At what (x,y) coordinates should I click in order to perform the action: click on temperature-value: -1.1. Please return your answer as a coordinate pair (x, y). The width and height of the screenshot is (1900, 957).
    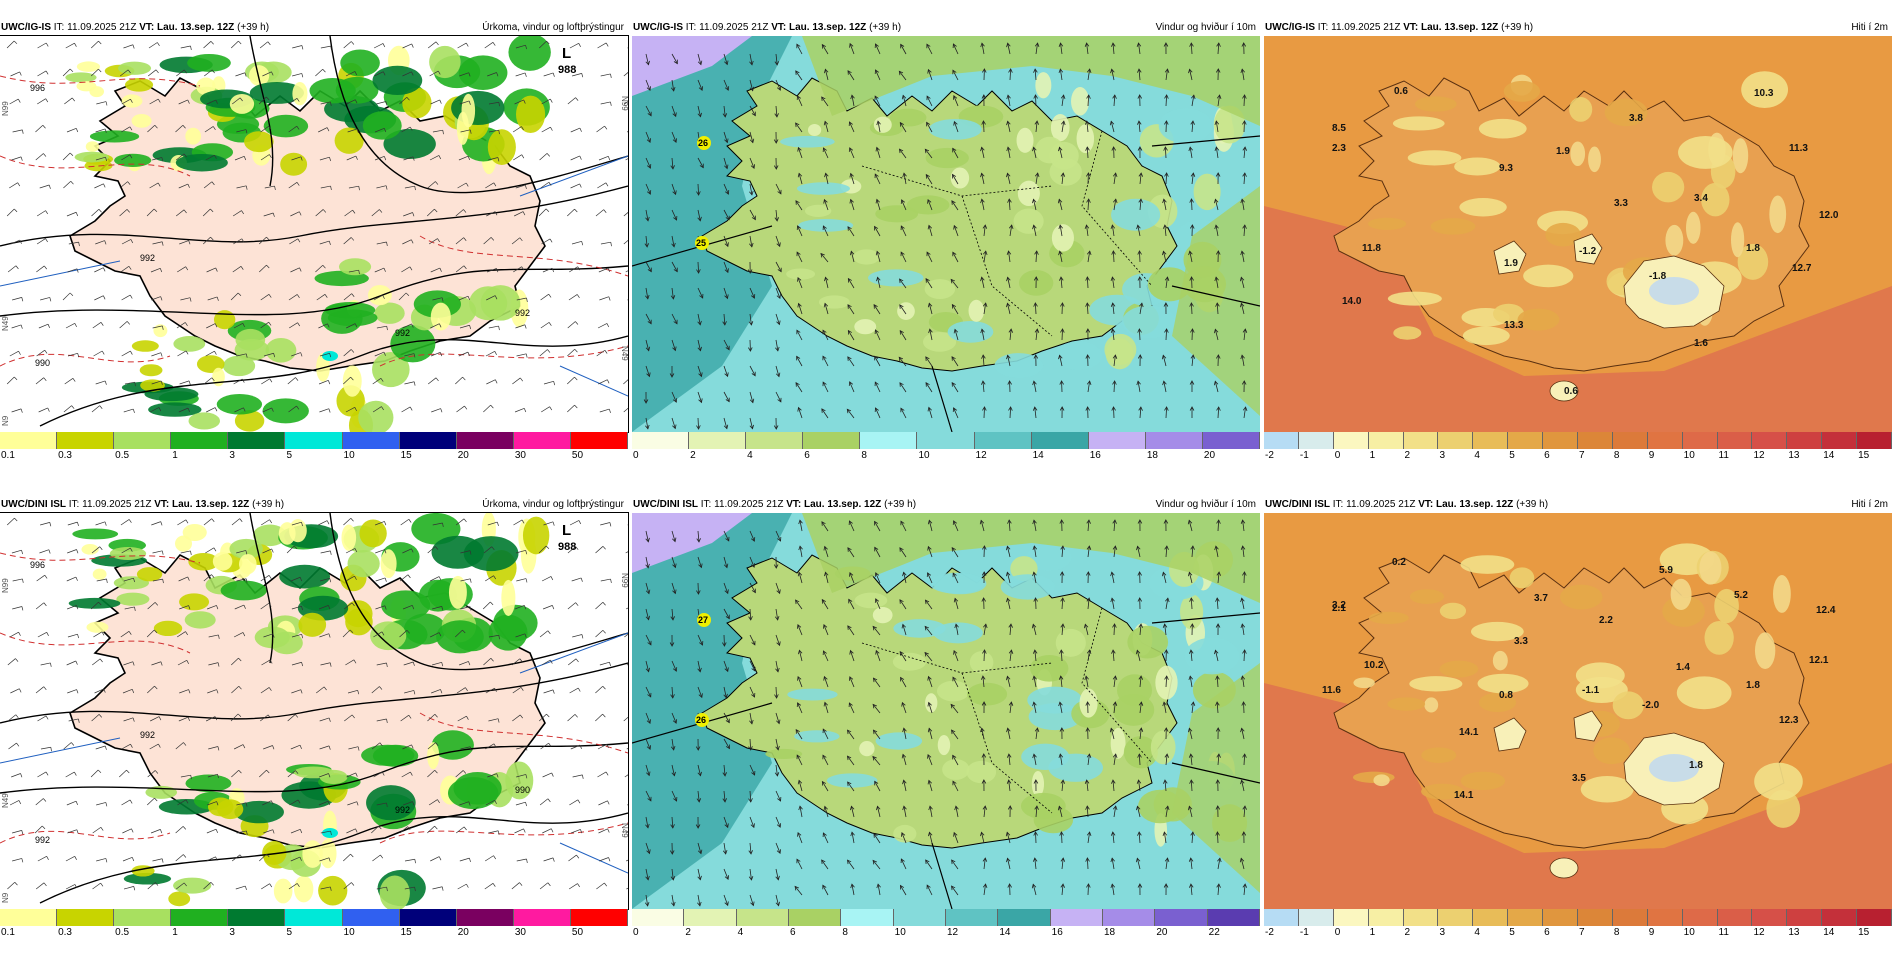
    Looking at the image, I should click on (1591, 690).